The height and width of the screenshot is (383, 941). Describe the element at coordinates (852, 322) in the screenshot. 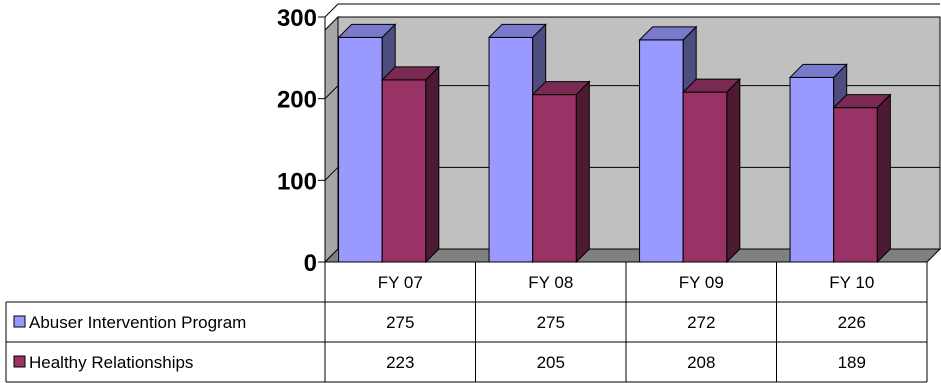

I see `table-value: 226` at that location.